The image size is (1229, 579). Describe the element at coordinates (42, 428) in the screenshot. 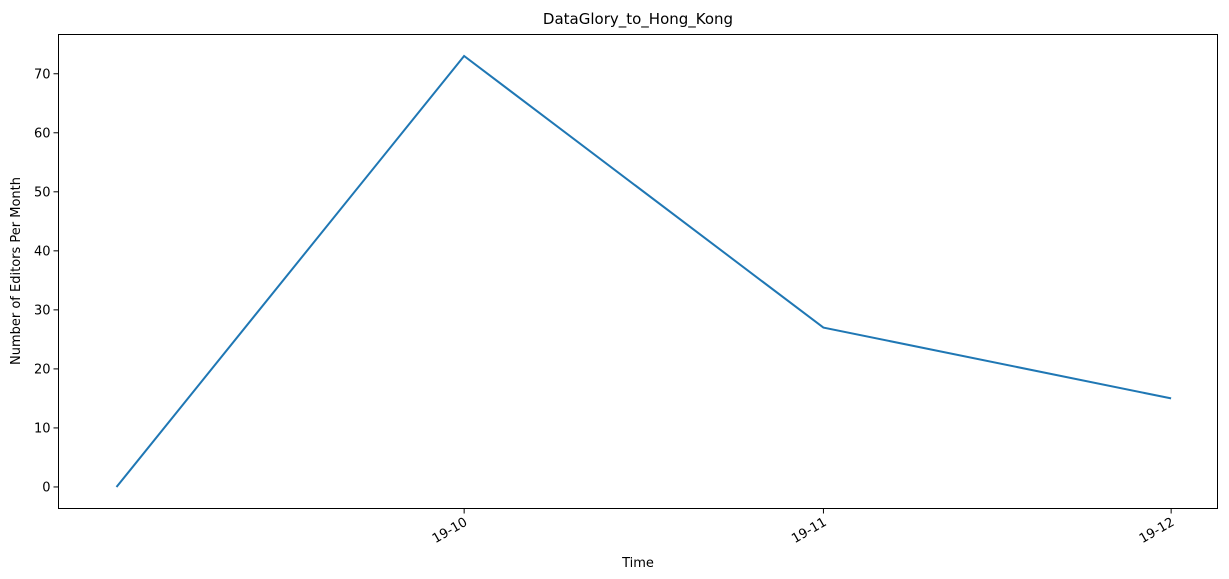

I see `y-tick-label: 10` at that location.